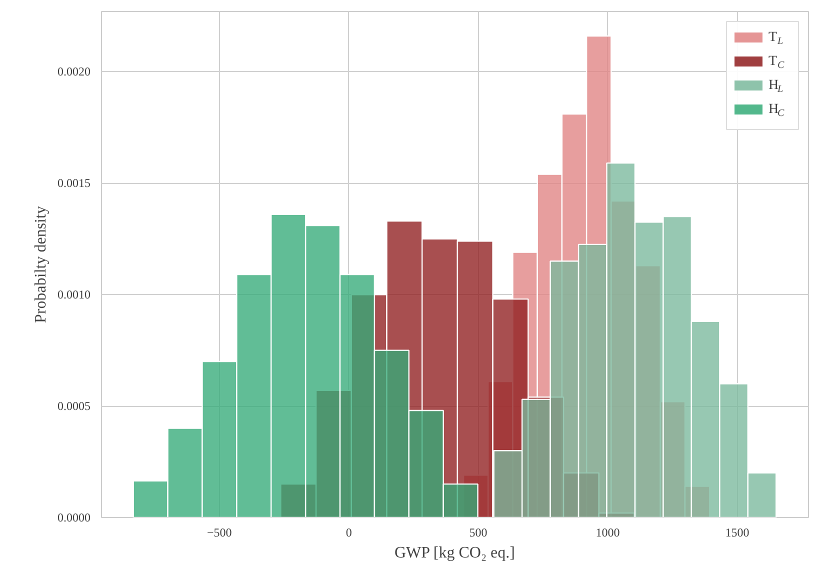 Image resolution: width=820 pixels, height=577 pixels. What do you see at coordinates (74, 406) in the screenshot?
I see `y-tick-label: 0.0005` at bounding box center [74, 406].